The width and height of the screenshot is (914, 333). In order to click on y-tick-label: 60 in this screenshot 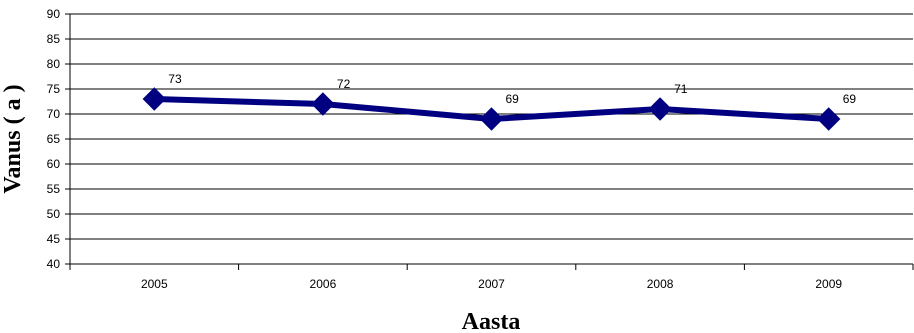, I will do `click(54, 164)`.